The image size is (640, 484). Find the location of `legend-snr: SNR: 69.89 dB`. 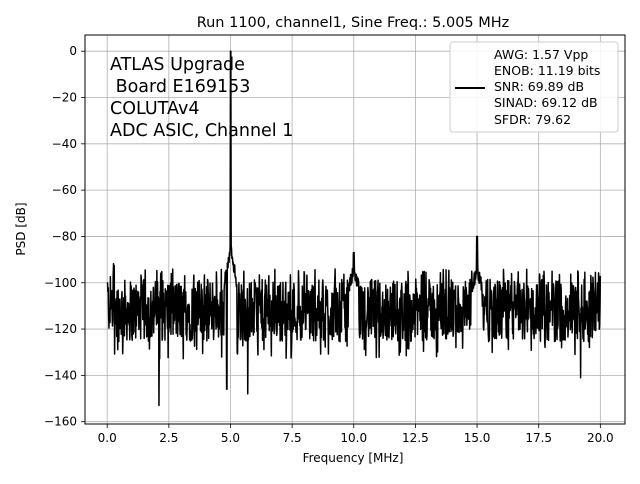

legend-snr: SNR: 69.89 dB is located at coordinates (539, 86).